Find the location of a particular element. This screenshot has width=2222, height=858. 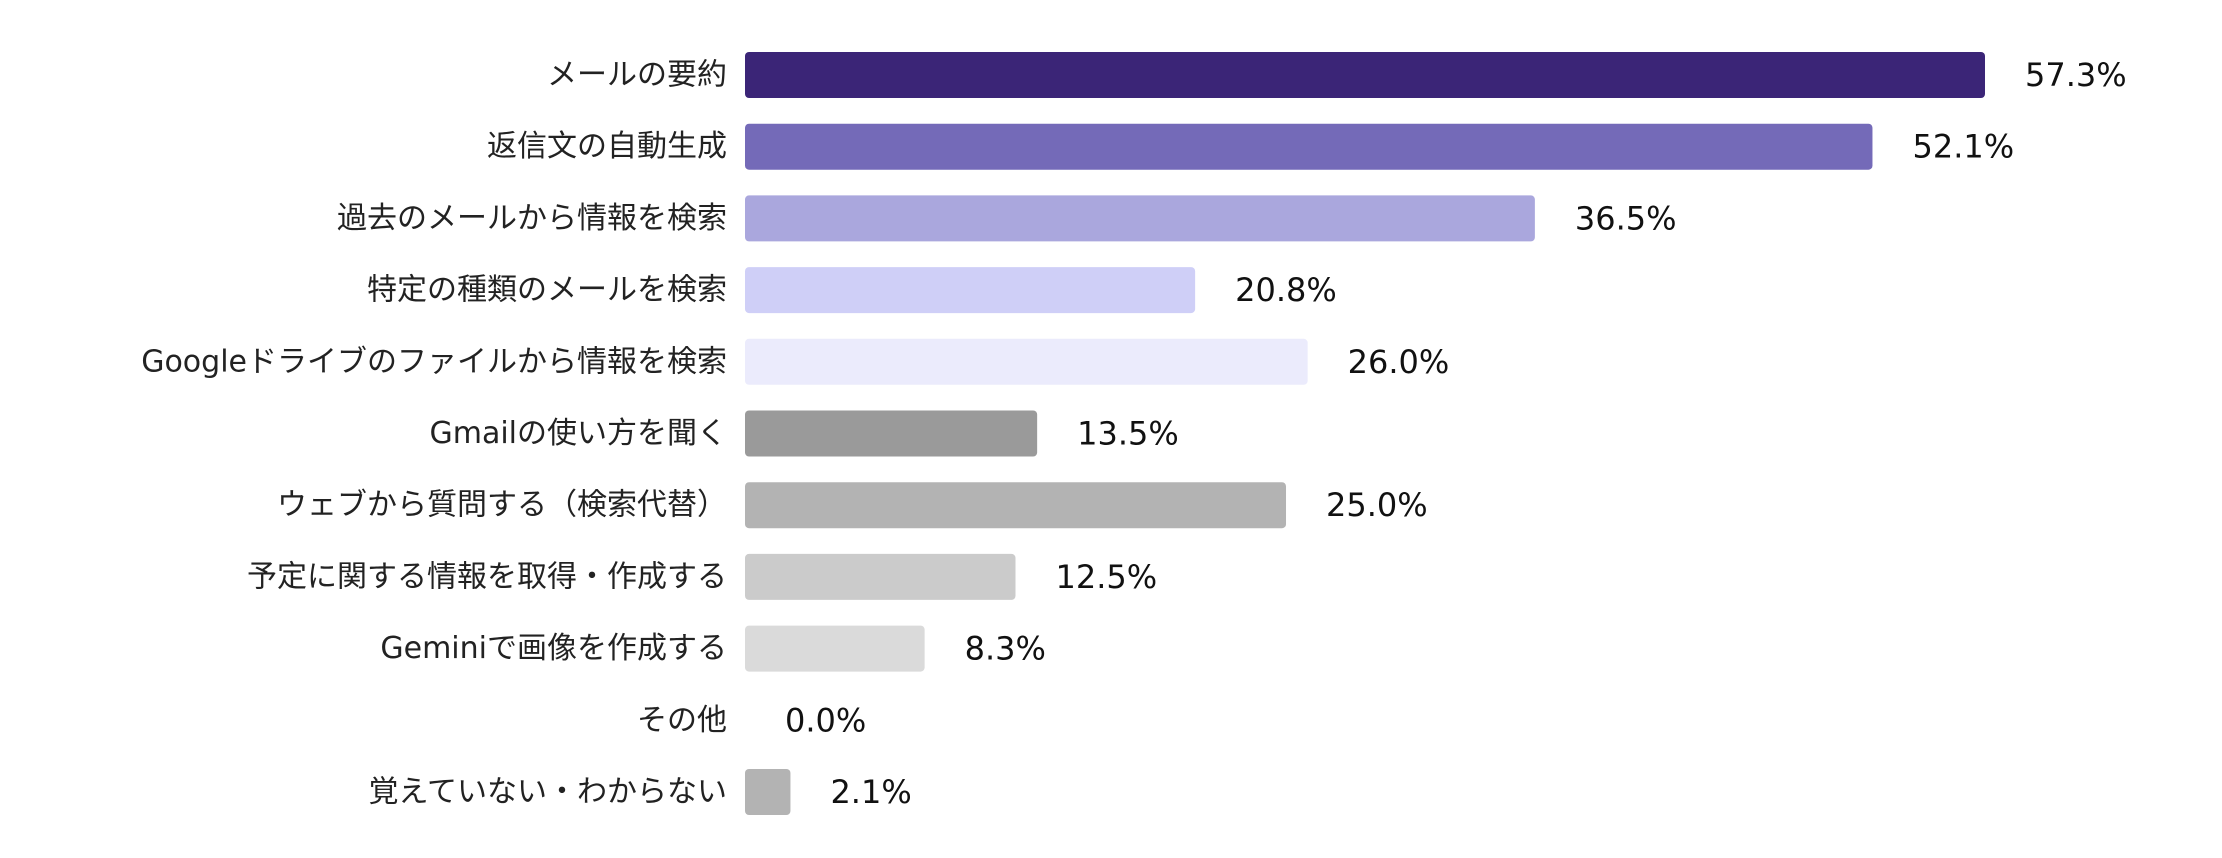

value-label-4: 26.0% is located at coordinates (1399, 362).